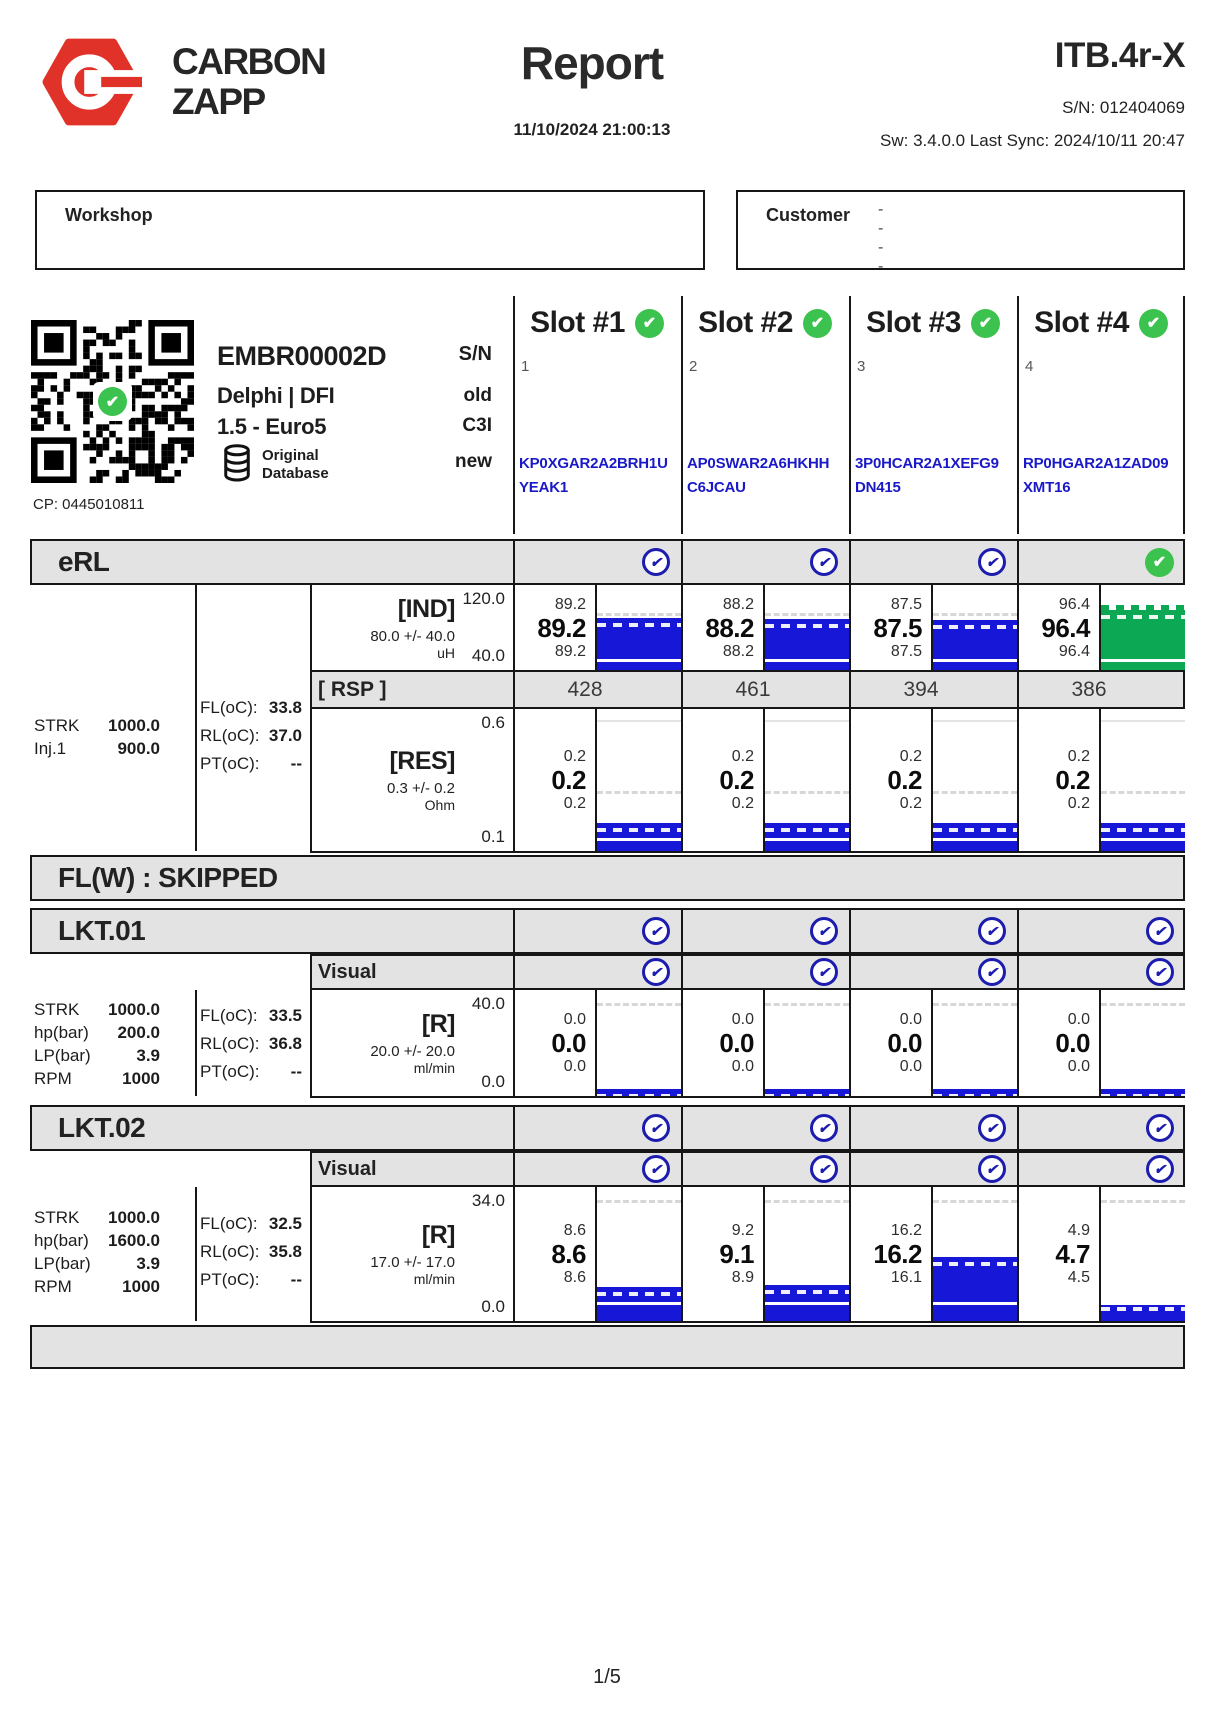 Image resolution: width=1214 pixels, height=1717 pixels. Describe the element at coordinates (693, 366) in the screenshot. I see `slot2-number: 2` at that location.